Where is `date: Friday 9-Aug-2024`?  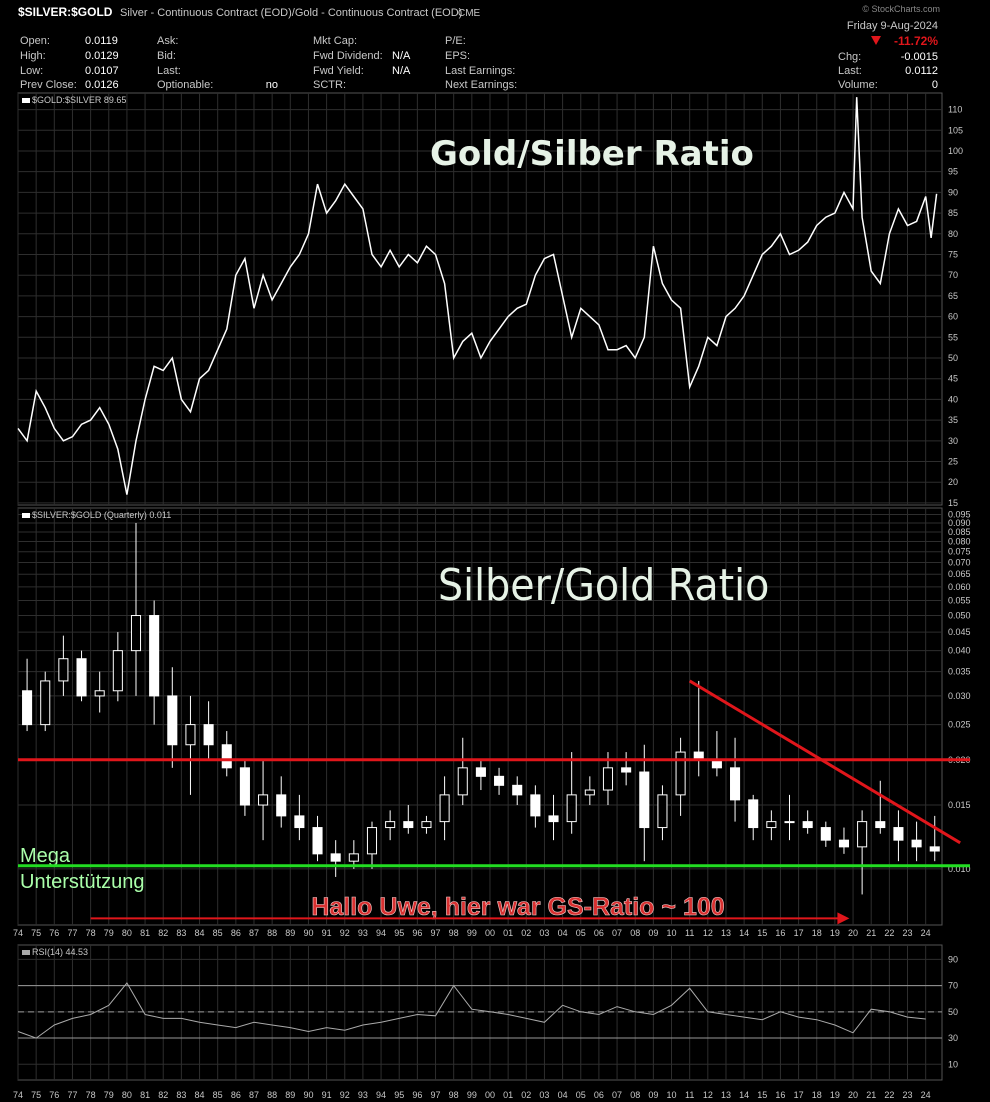 date: Friday 9-Aug-2024 is located at coordinates (892, 26).